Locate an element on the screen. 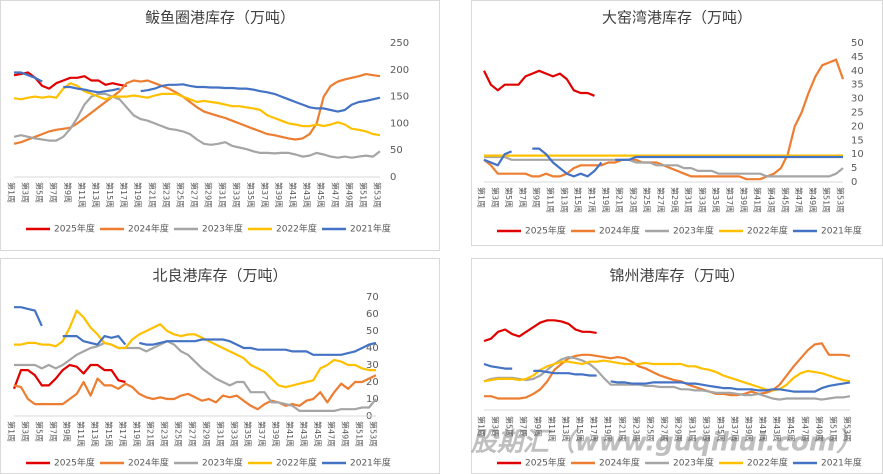 The width and height of the screenshot is (883, 474). legend-label: 2025年度 is located at coordinates (545, 463).